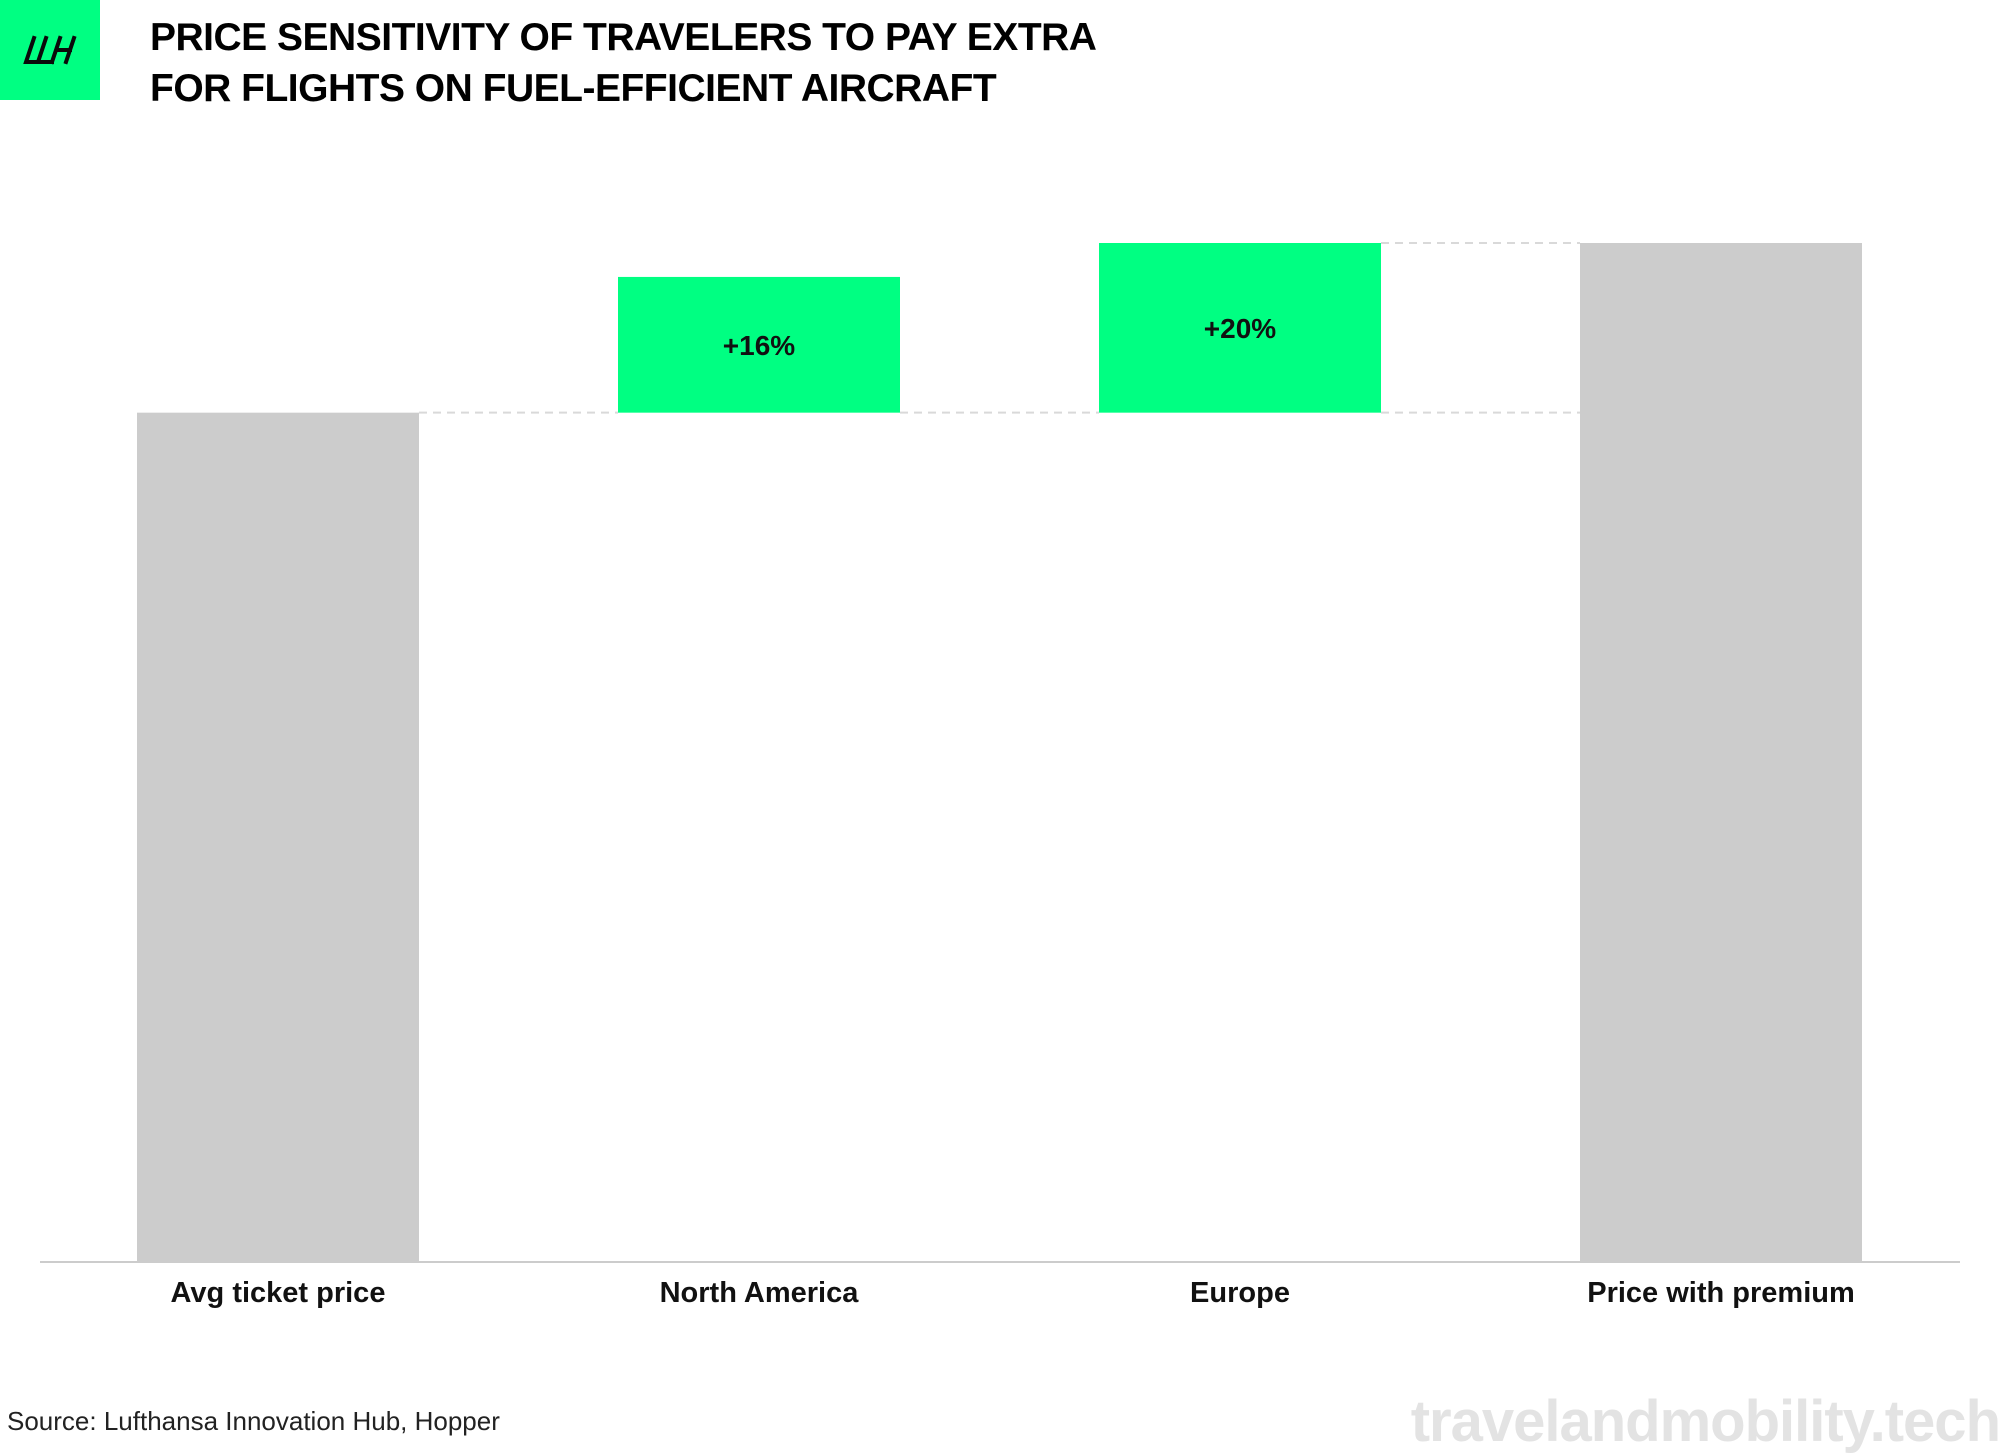 This screenshot has height=1455, width=2000. What do you see at coordinates (760, 1293) in the screenshot?
I see `x-tick-label-north-america: North America` at bounding box center [760, 1293].